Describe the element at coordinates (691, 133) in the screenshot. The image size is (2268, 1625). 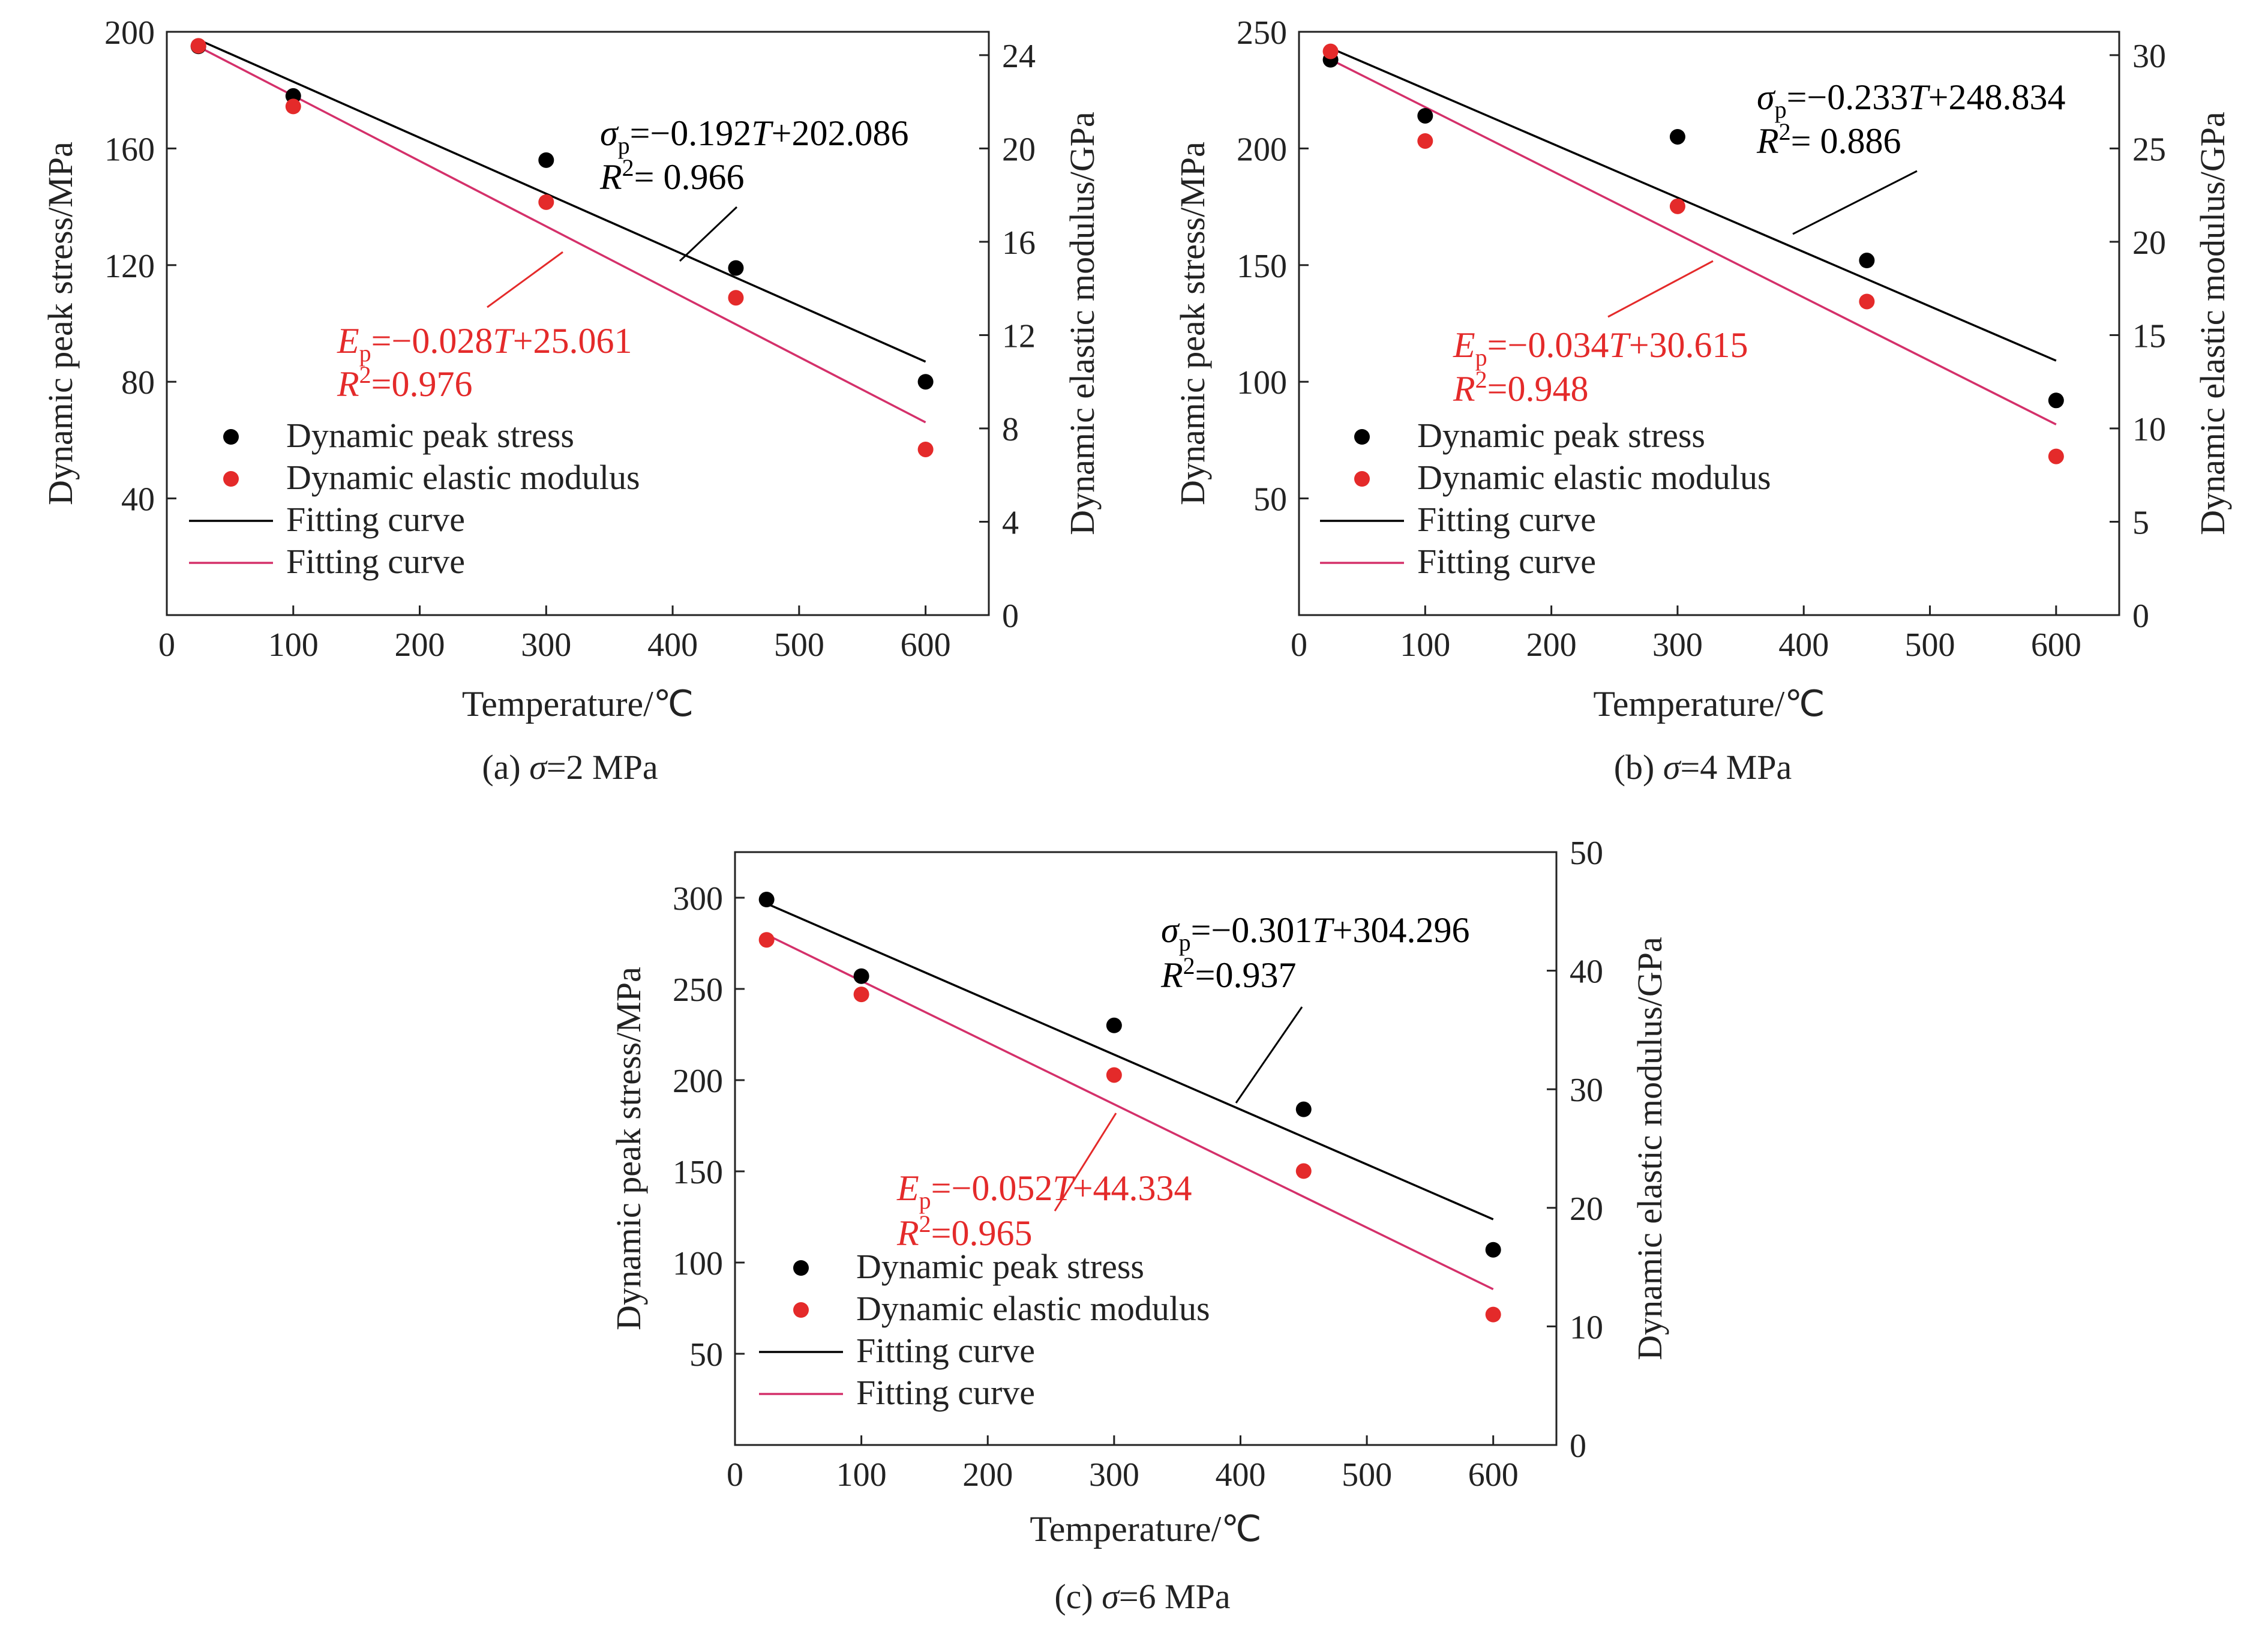
I see `eq-slope: =−0.192` at that location.